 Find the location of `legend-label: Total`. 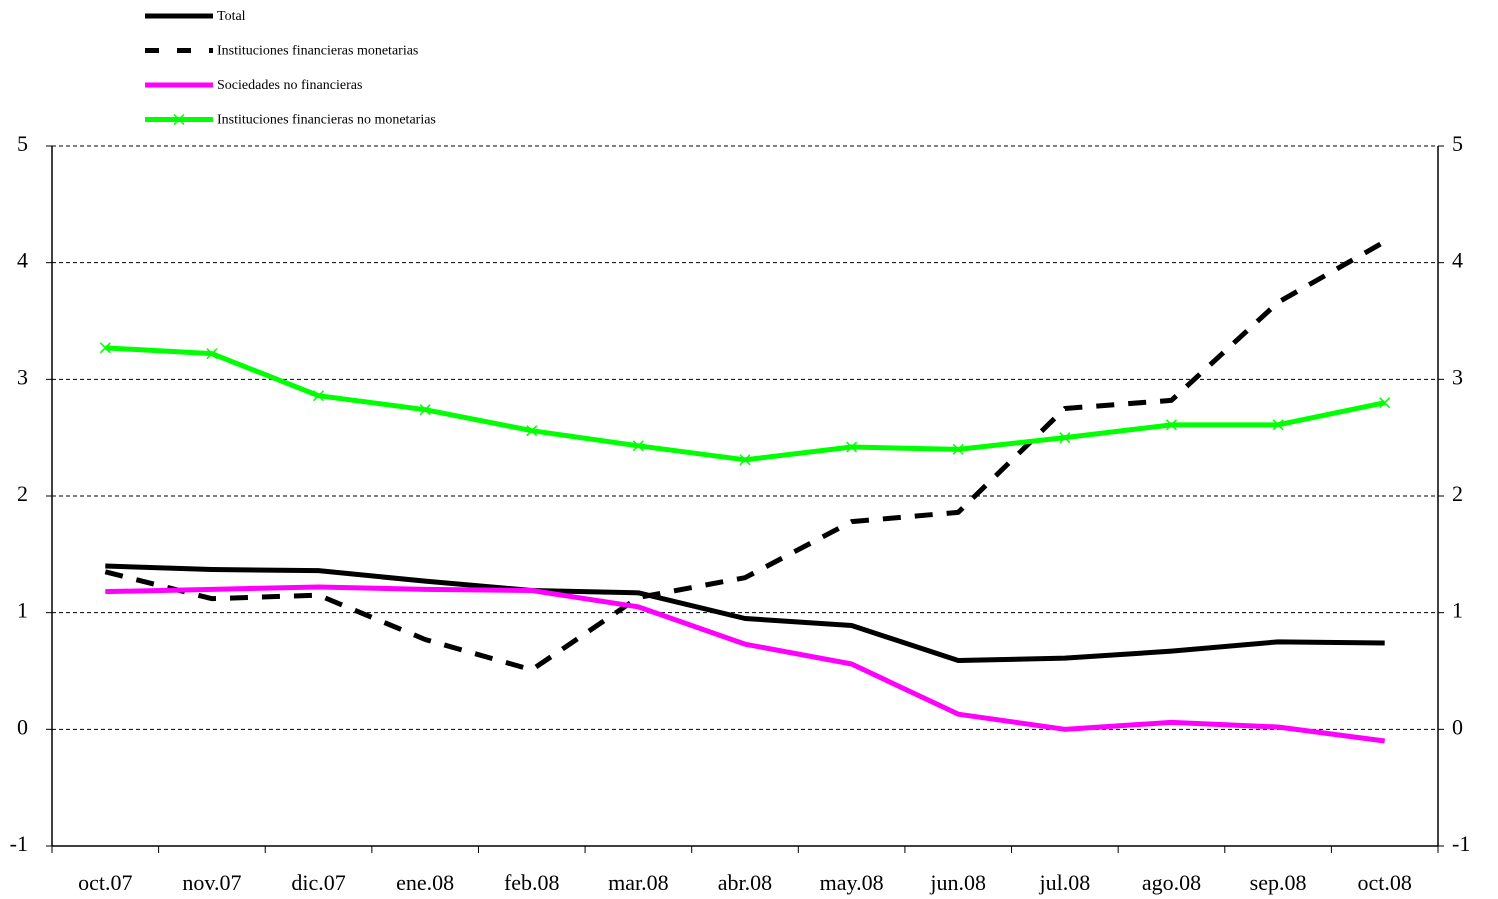

legend-label: Total is located at coordinates (231, 16).